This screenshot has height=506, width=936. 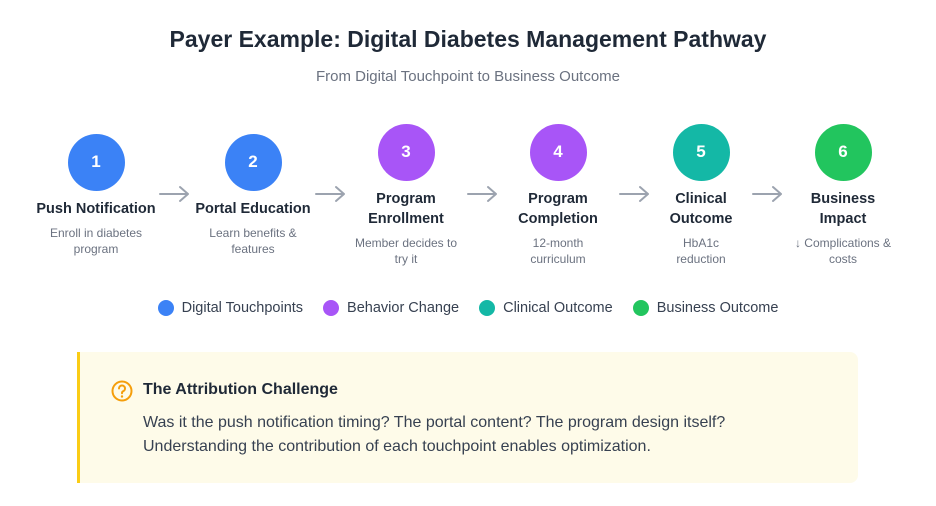 What do you see at coordinates (558, 209) in the screenshot?
I see `step-title-block: Program Completion` at bounding box center [558, 209].